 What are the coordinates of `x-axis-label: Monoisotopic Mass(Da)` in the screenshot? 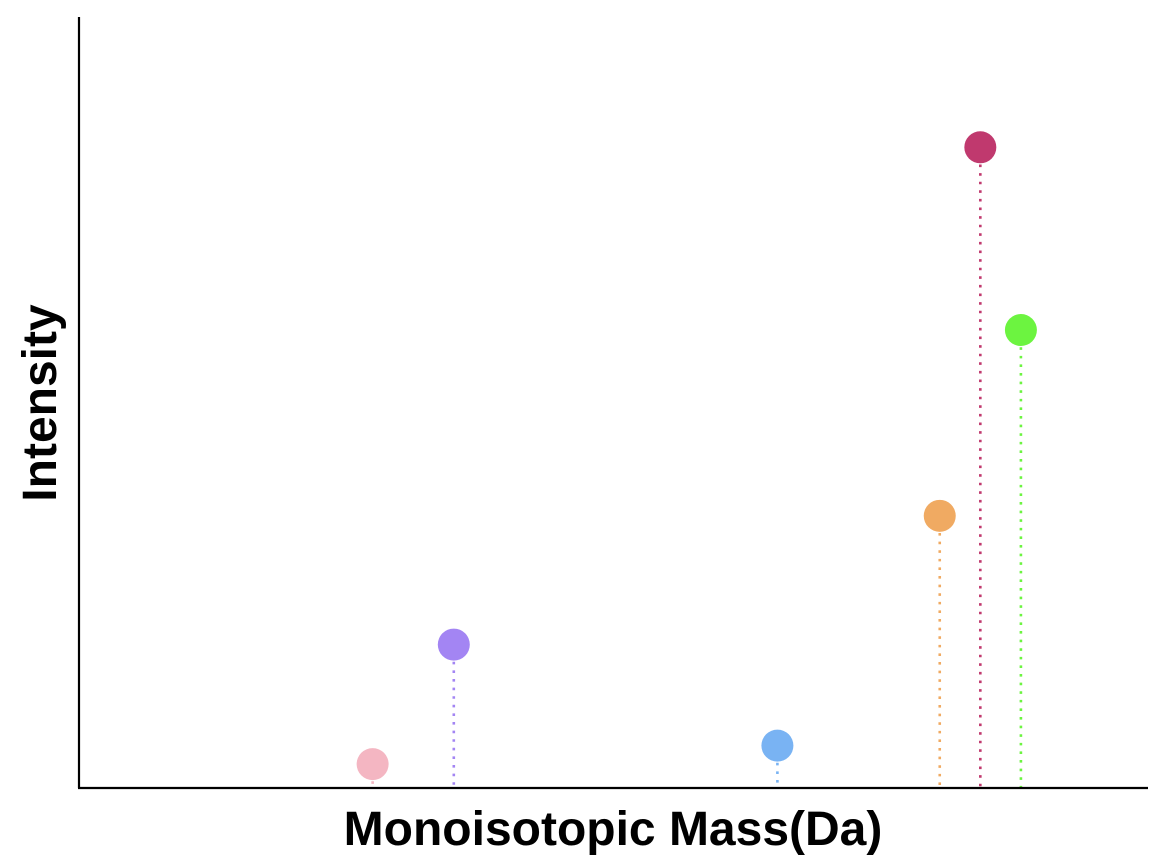 It's located at (613, 829).